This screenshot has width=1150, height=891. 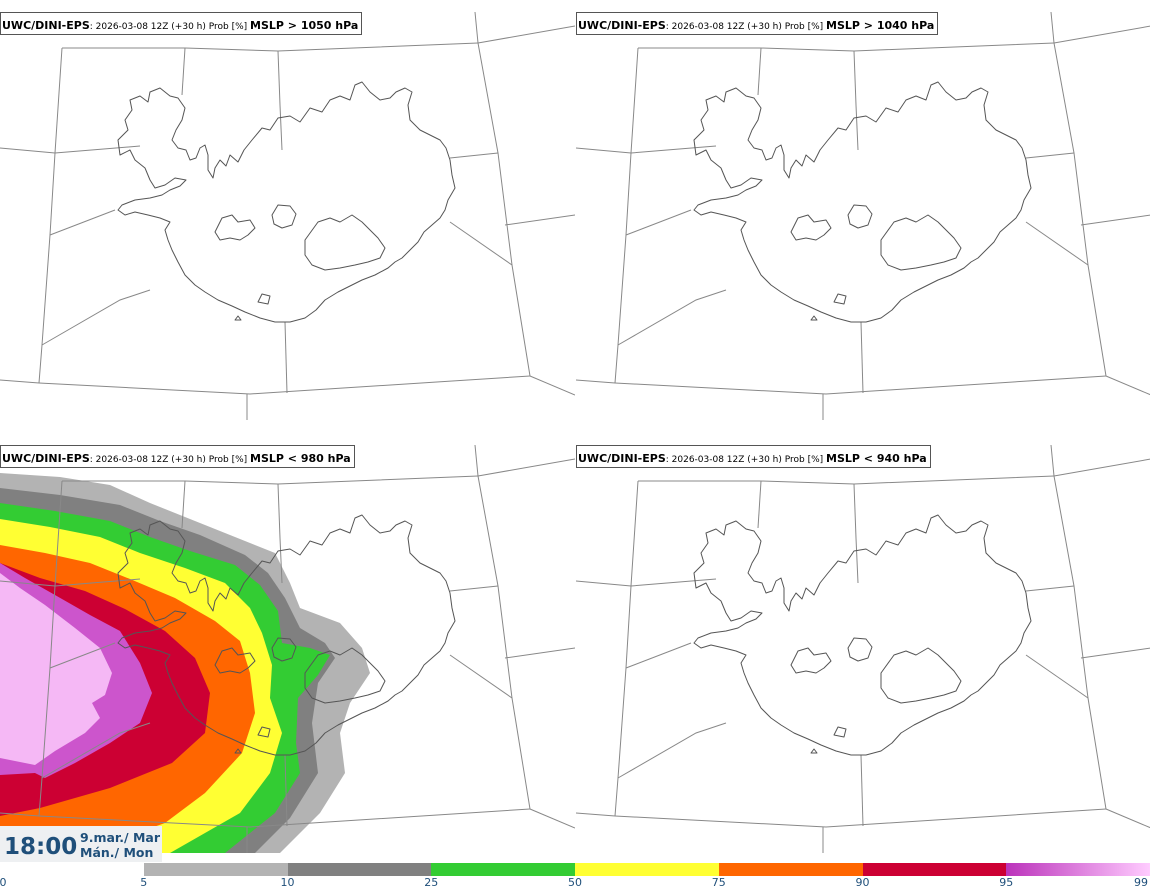 I want to click on colorbar-tick-label: 0, so click(x=3, y=882).